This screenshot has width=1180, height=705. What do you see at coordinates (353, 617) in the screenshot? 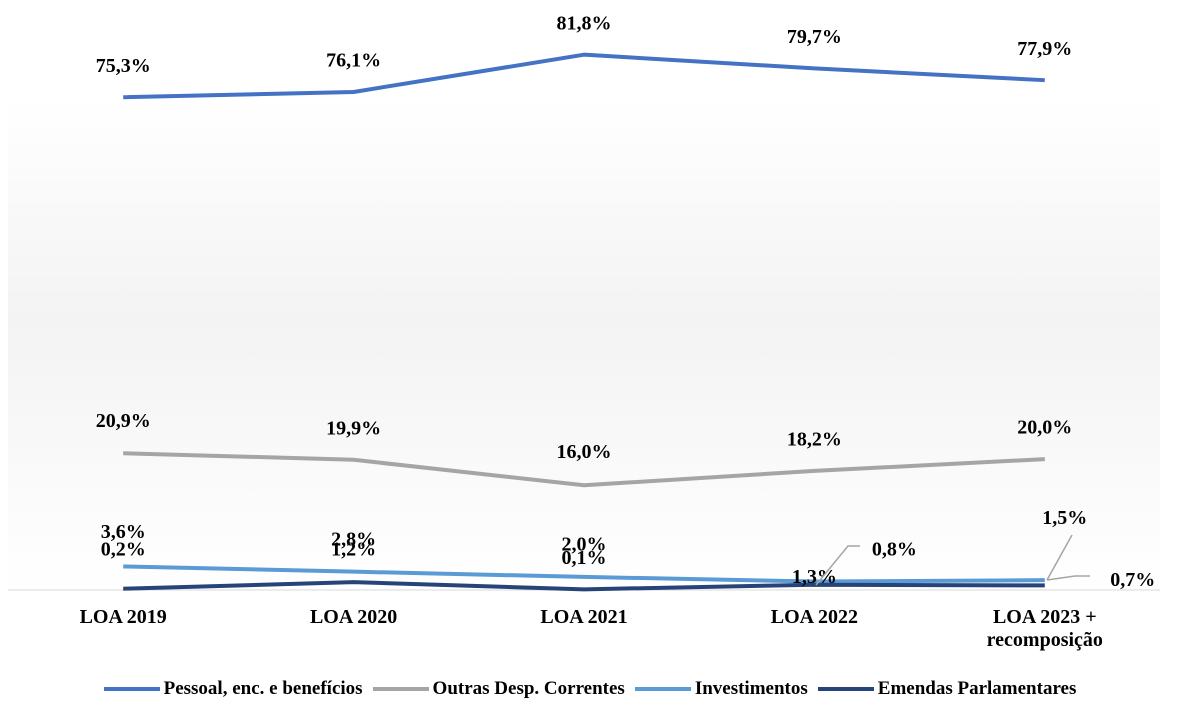
I see `x-tick-label: LOA 2020` at bounding box center [353, 617].